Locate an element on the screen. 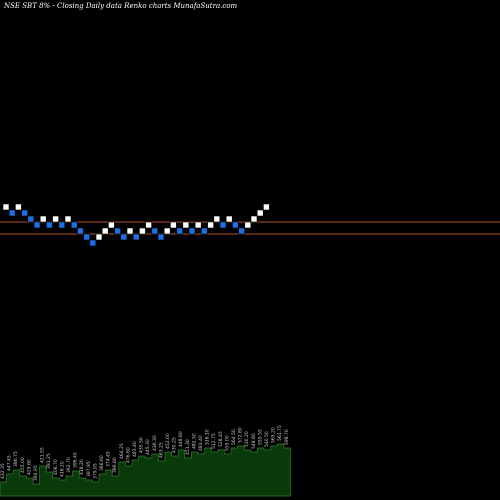  volume-label-40: 540.50 is located at coordinates (267, 439).